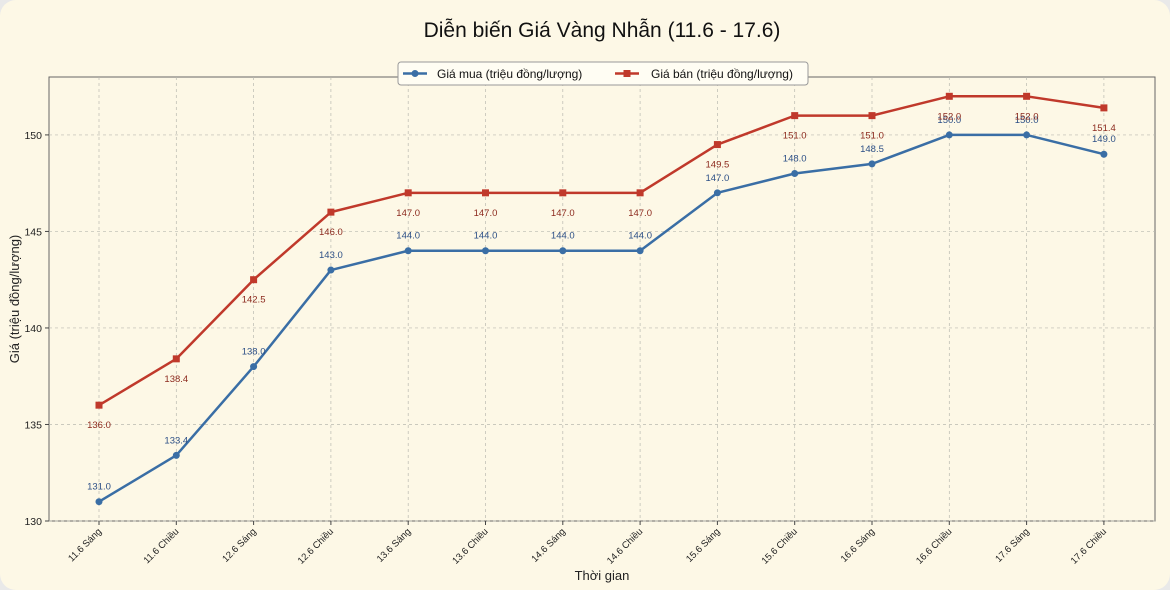 The height and width of the screenshot is (590, 1170). I want to click on x-tick-label: 15.6 Sáng, so click(703, 545).